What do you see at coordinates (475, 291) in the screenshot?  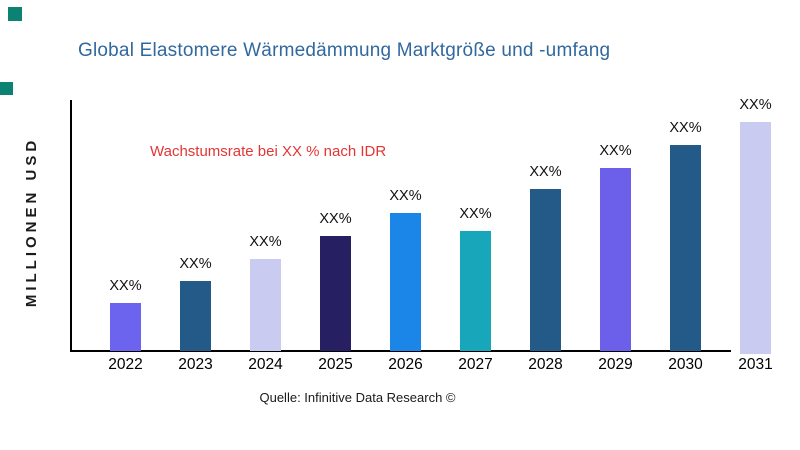 I see `bar-2027` at bounding box center [475, 291].